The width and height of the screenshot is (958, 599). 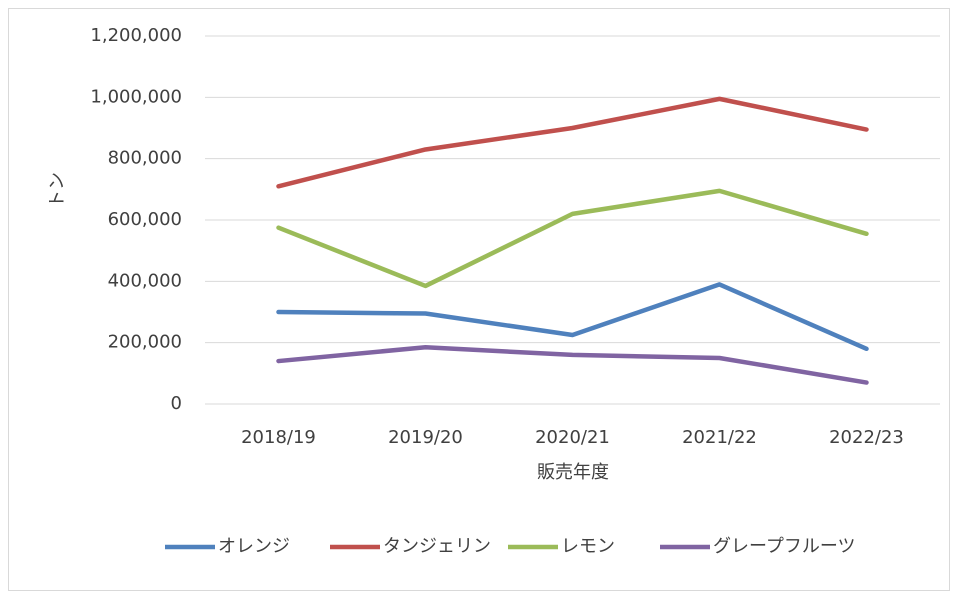 I want to click on y-tick-label: 600,000, so click(x=145, y=219).